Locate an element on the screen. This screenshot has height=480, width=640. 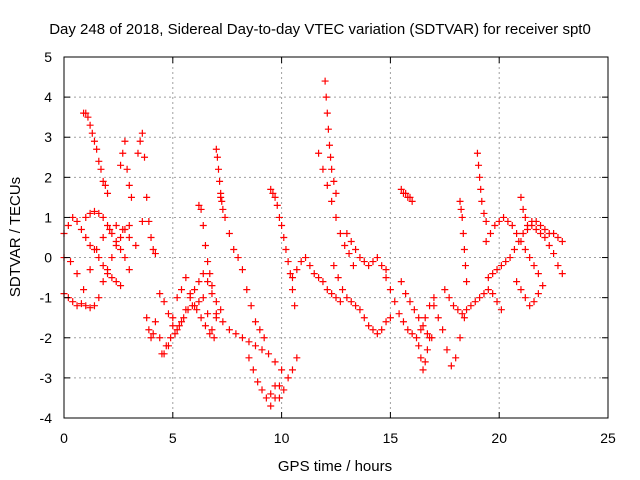
y-tick-label: 4 is located at coordinates (48, 97).